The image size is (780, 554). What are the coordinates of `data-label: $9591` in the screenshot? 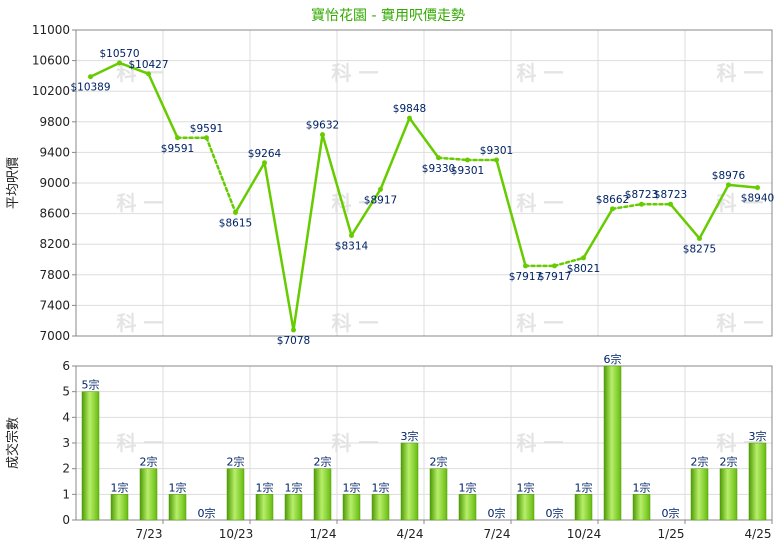 It's located at (177, 149).